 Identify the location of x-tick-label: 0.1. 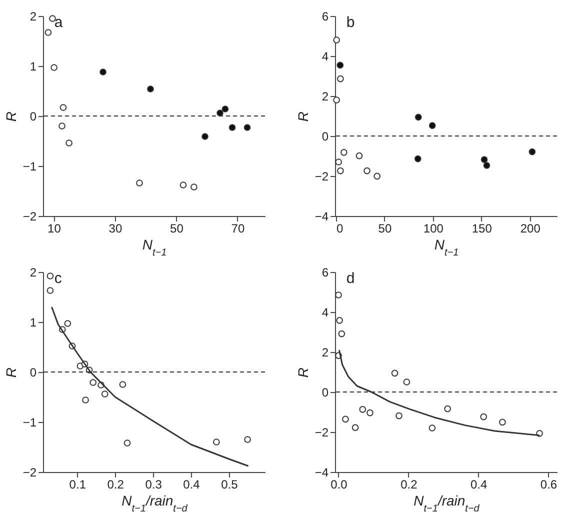
(77, 485).